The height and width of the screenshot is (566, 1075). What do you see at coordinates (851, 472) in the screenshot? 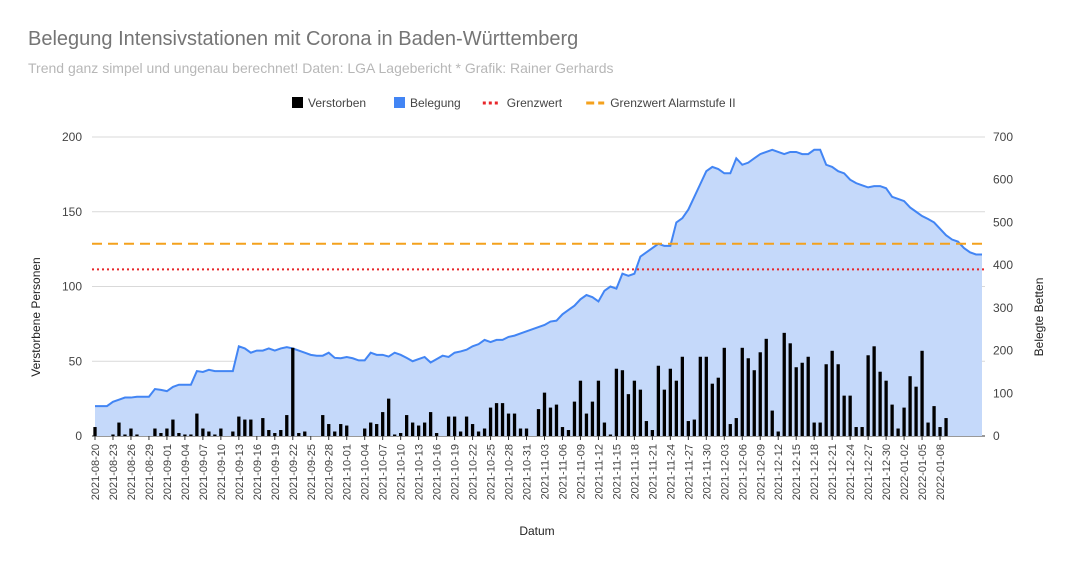
I see `x-tick-label: 2021-12-24` at bounding box center [851, 472].